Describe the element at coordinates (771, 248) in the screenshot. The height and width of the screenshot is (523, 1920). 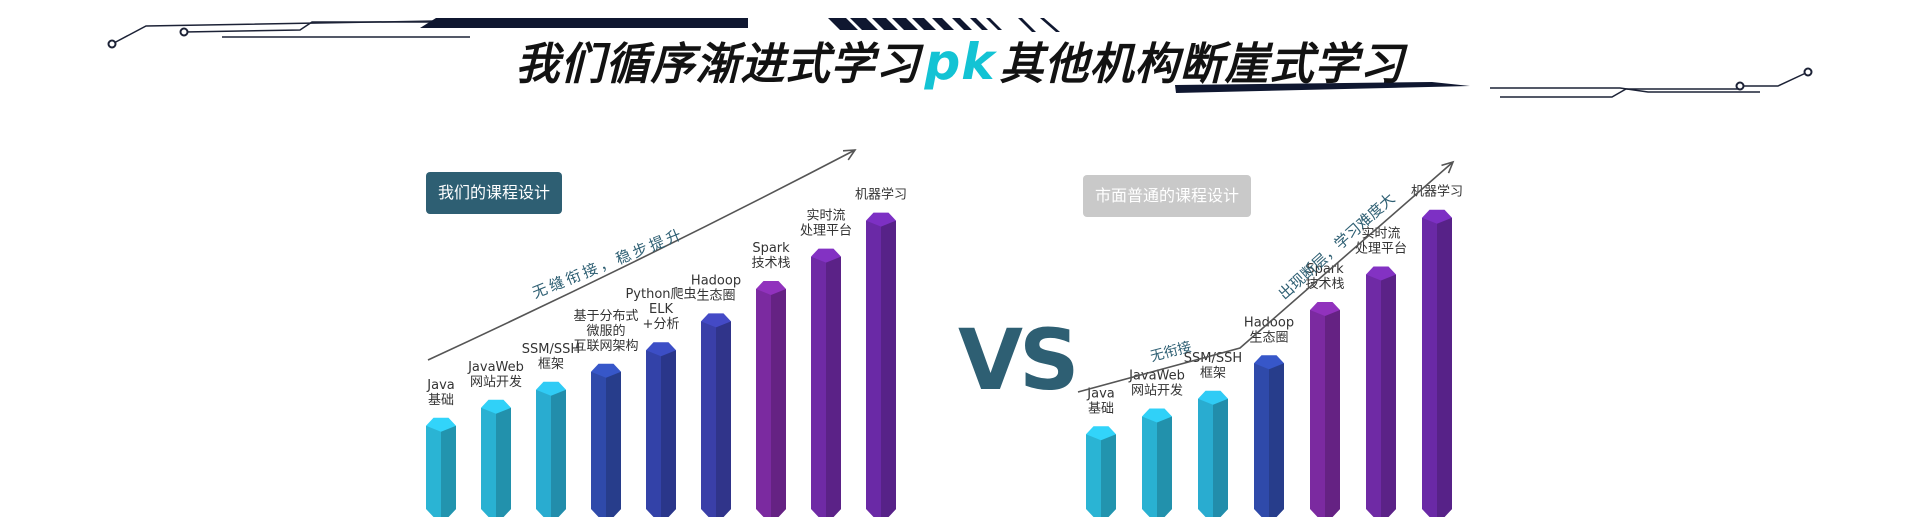
I see `bar-label: Spark` at that location.